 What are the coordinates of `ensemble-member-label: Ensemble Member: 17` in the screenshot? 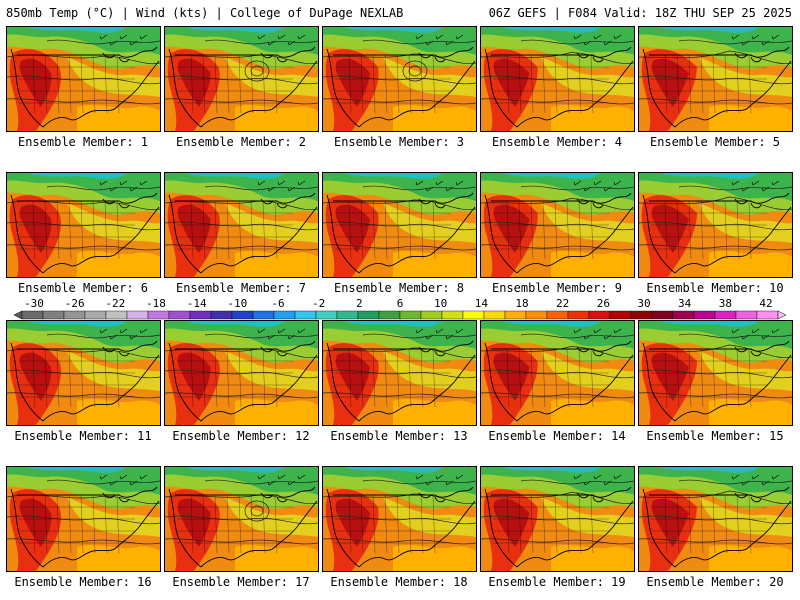 It's located at (241, 582).